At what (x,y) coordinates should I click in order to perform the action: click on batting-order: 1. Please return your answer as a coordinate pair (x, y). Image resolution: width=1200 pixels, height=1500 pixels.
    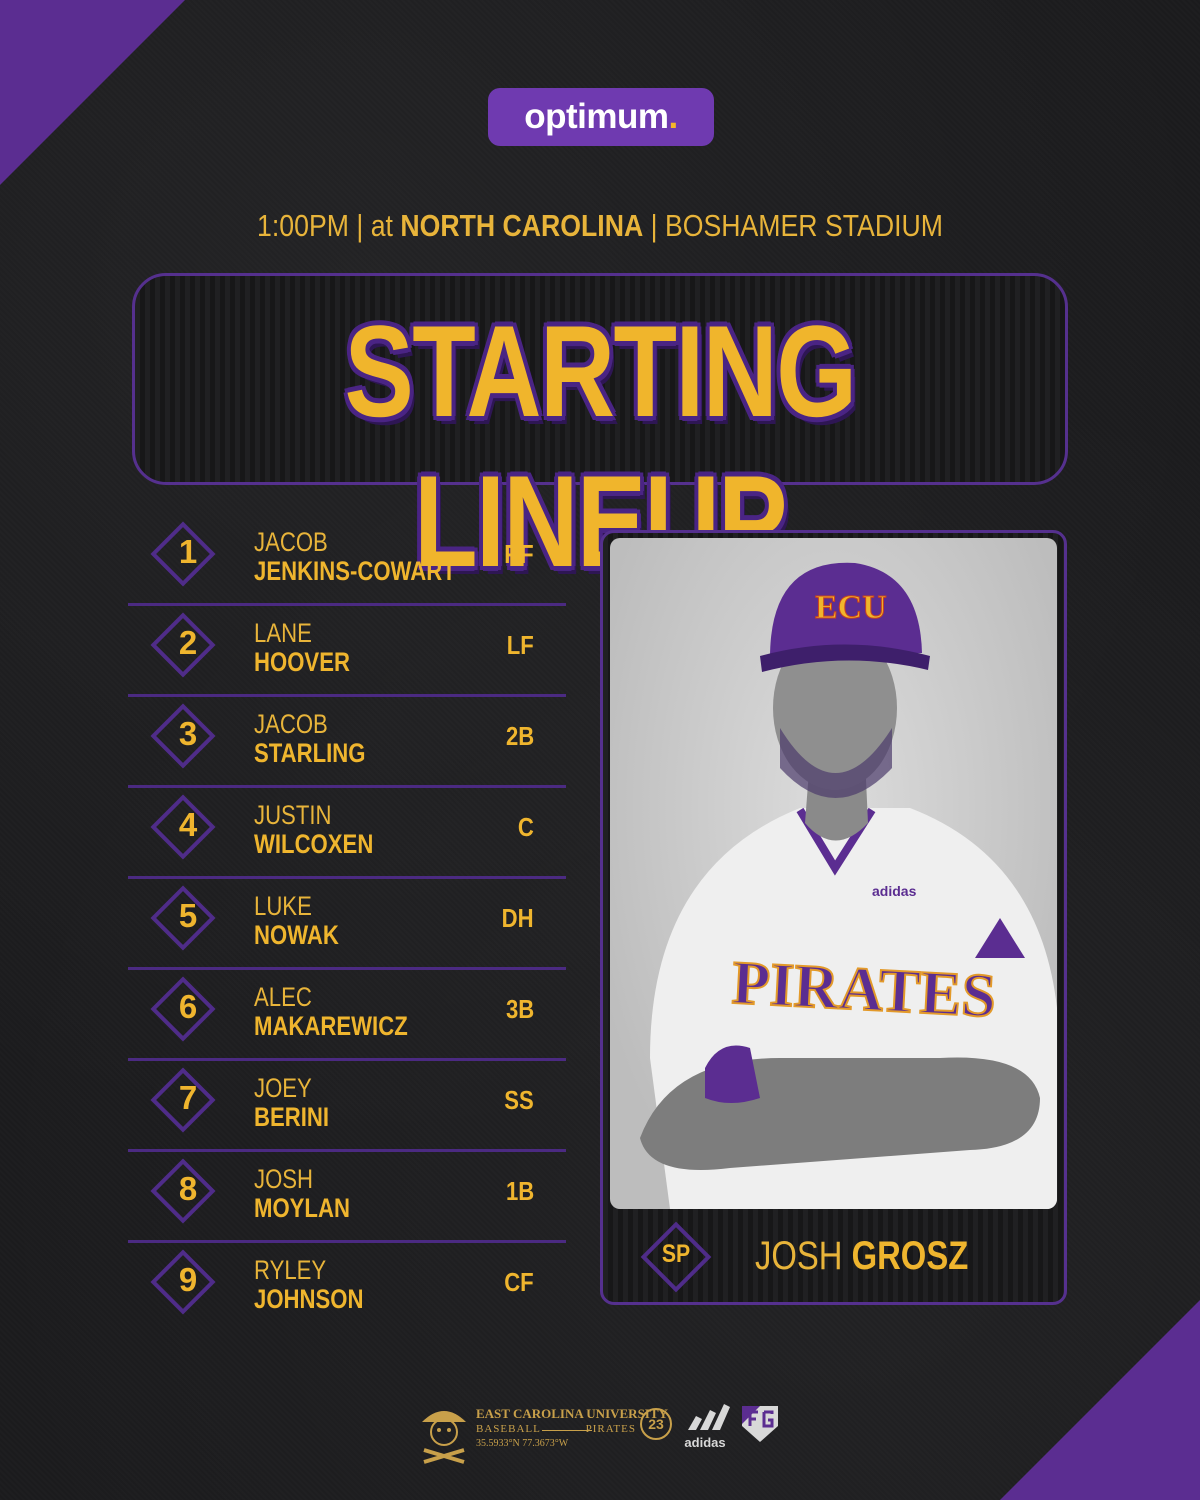
    Looking at the image, I should click on (188, 551).